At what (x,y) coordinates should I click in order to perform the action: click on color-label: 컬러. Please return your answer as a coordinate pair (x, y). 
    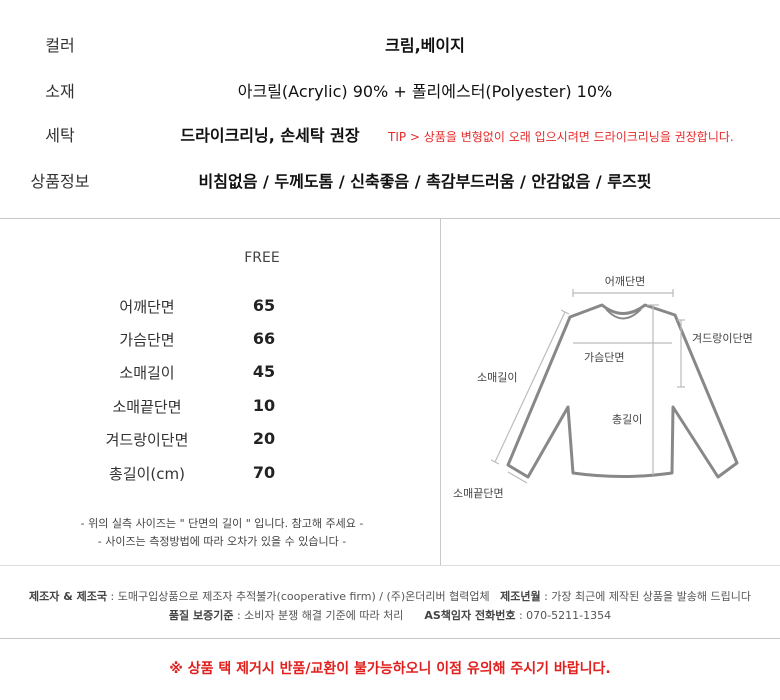
    Looking at the image, I should click on (60, 45).